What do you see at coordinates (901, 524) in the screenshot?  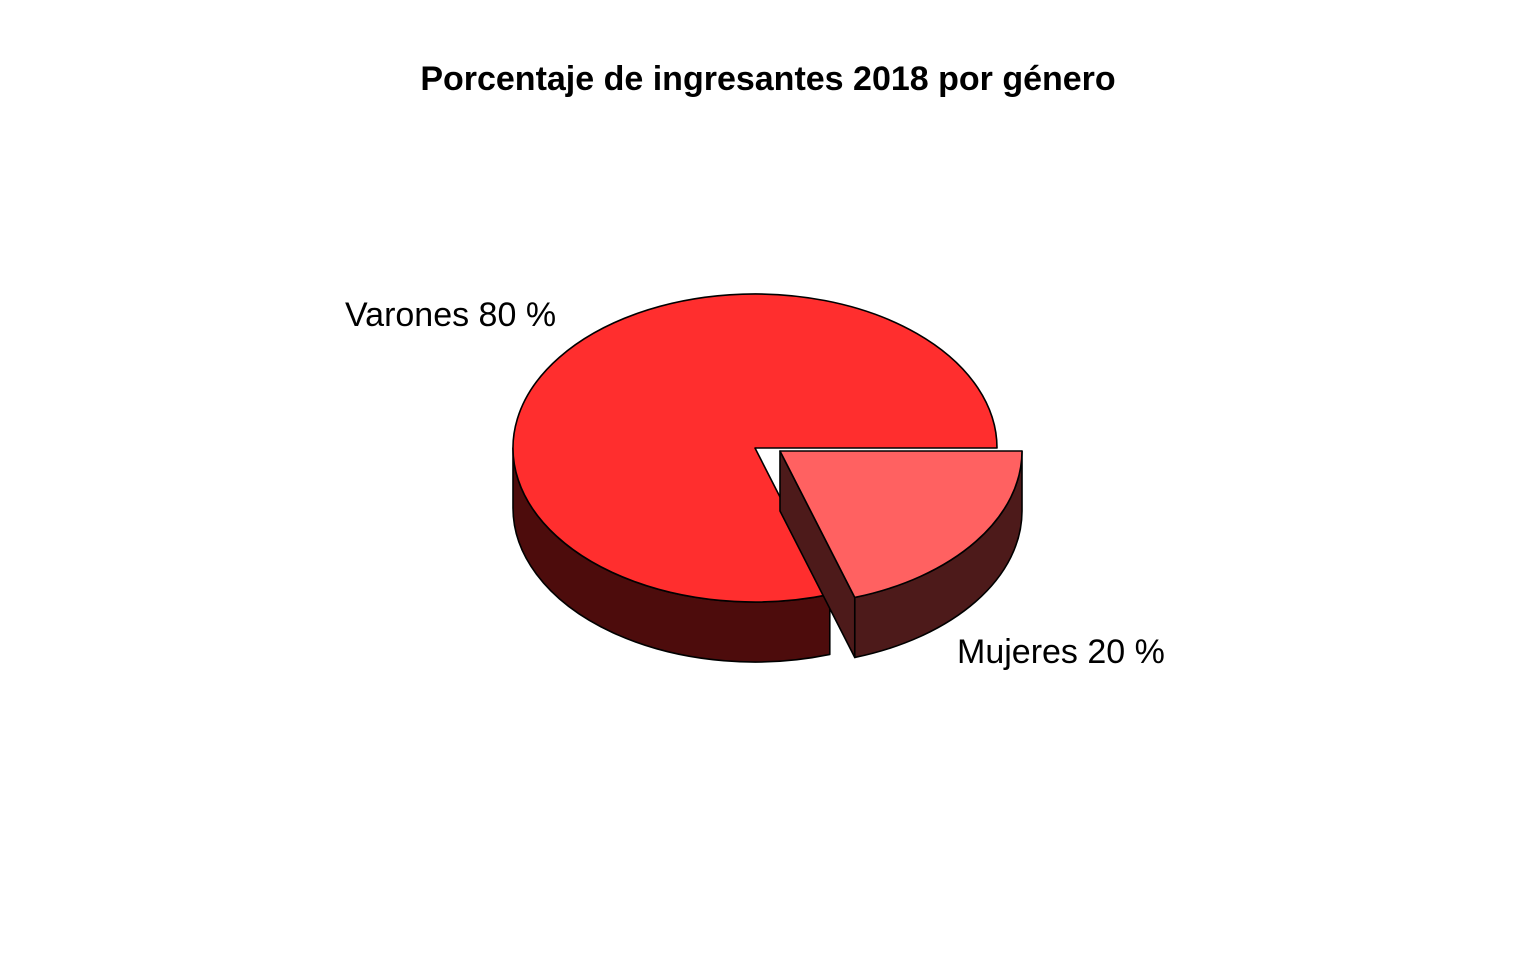 I see `pie-slice-mujeres` at bounding box center [901, 524].